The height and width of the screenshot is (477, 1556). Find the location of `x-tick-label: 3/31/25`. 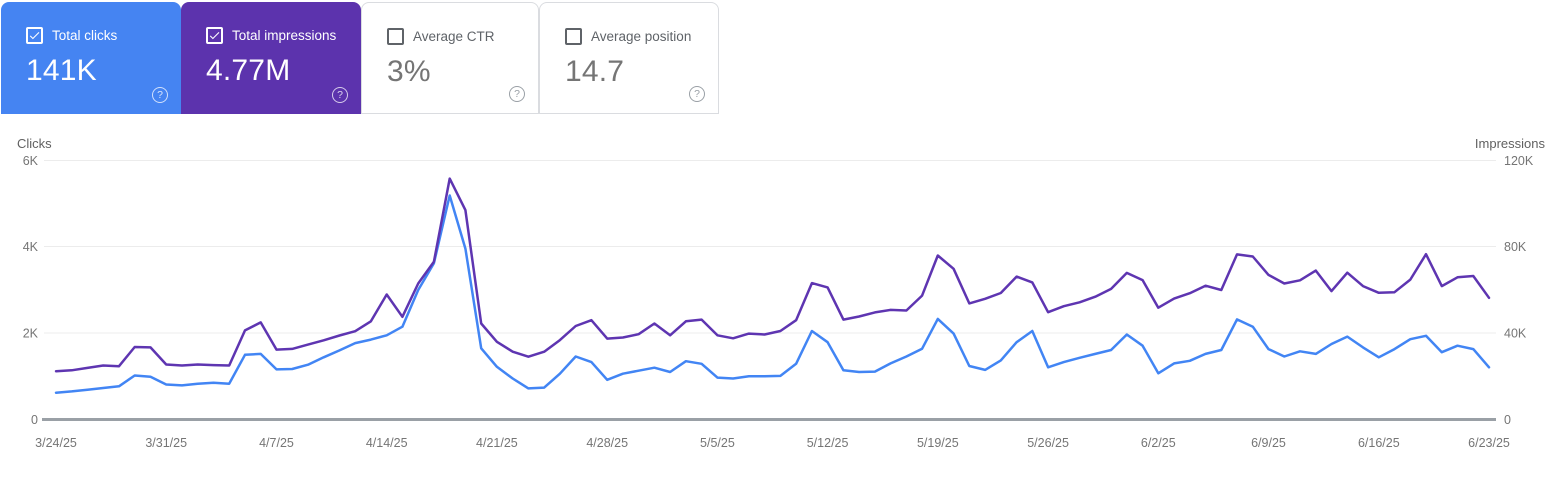

x-tick-label: 3/31/25 is located at coordinates (166, 443).